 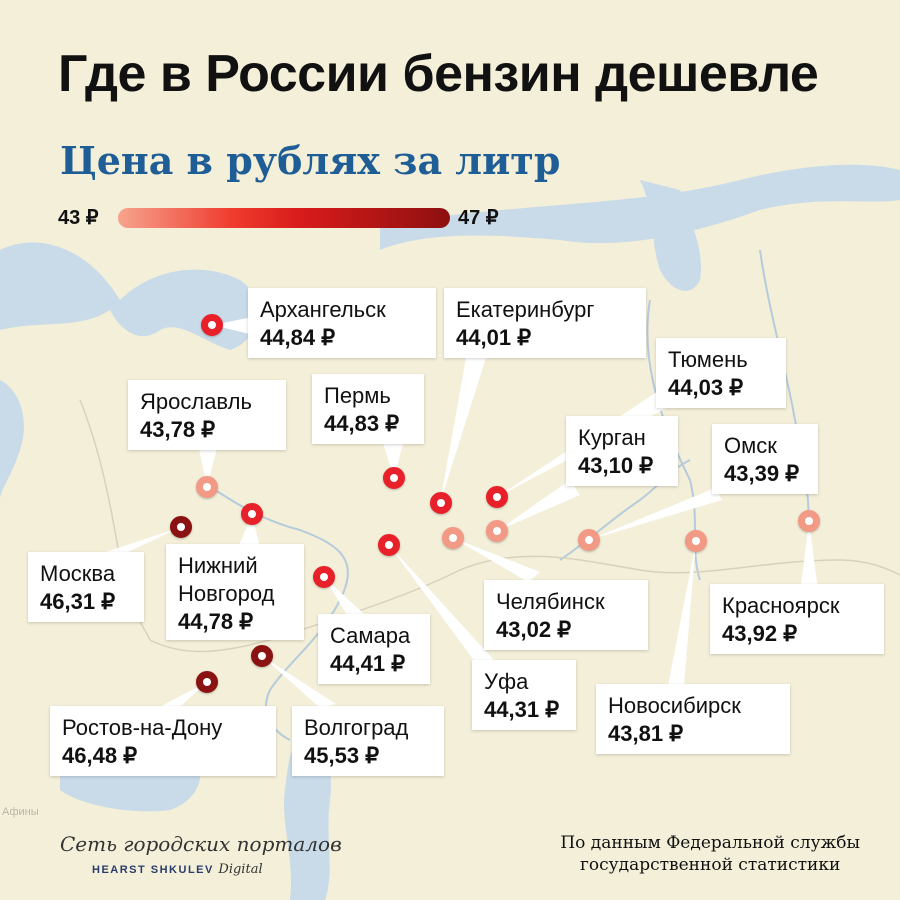 What do you see at coordinates (218, 565) in the screenshot?
I see `city-name-line1: Нижний` at bounding box center [218, 565].